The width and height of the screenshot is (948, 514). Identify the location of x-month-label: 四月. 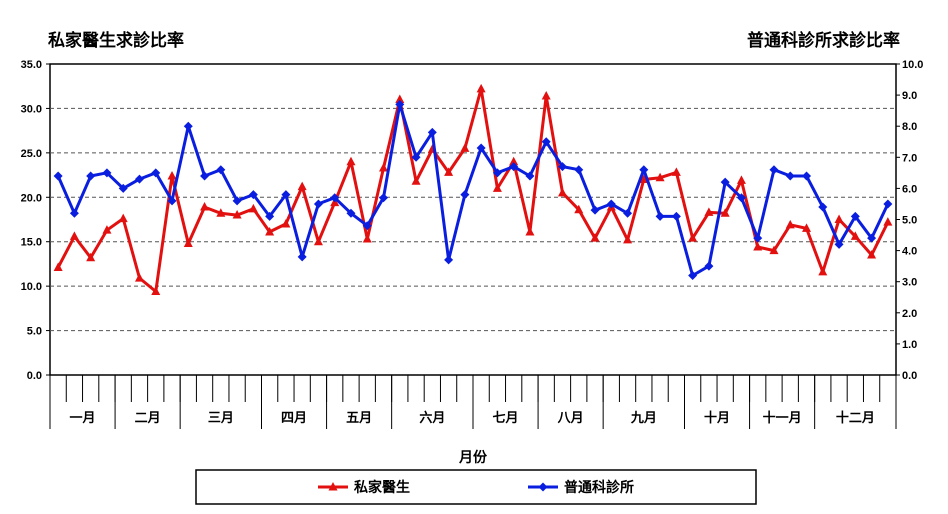
(294, 418).